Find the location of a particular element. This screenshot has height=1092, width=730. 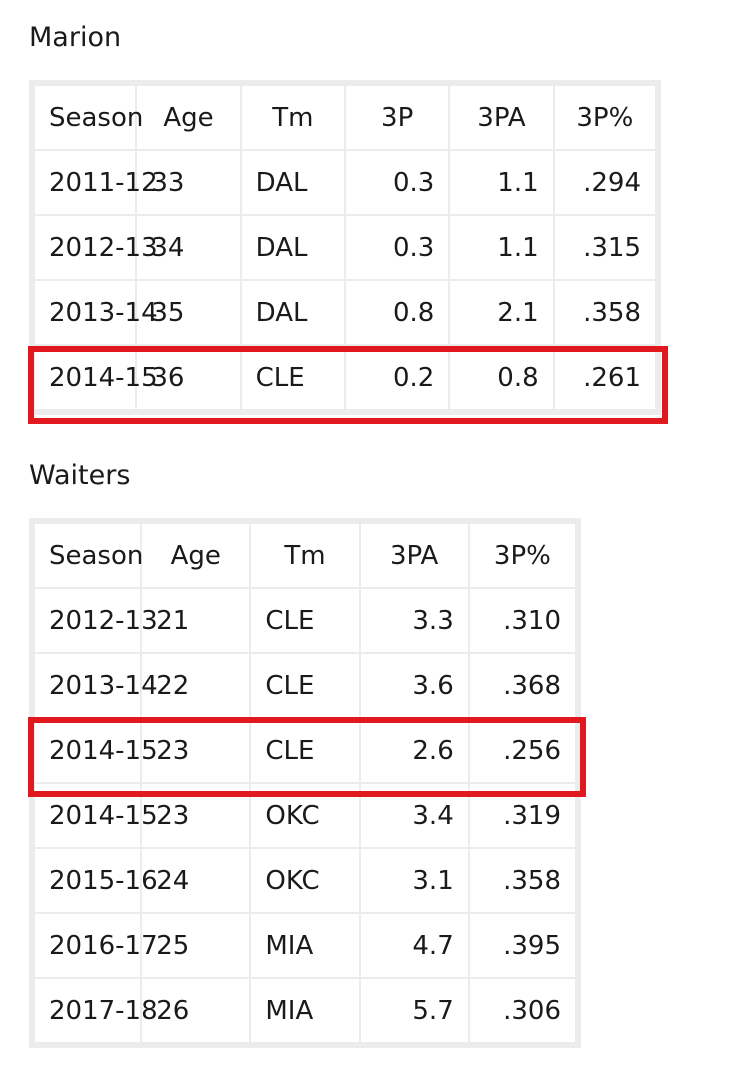

table-row: 2017-18 26 MIA 5.7.306 is located at coordinates (305, 1011).